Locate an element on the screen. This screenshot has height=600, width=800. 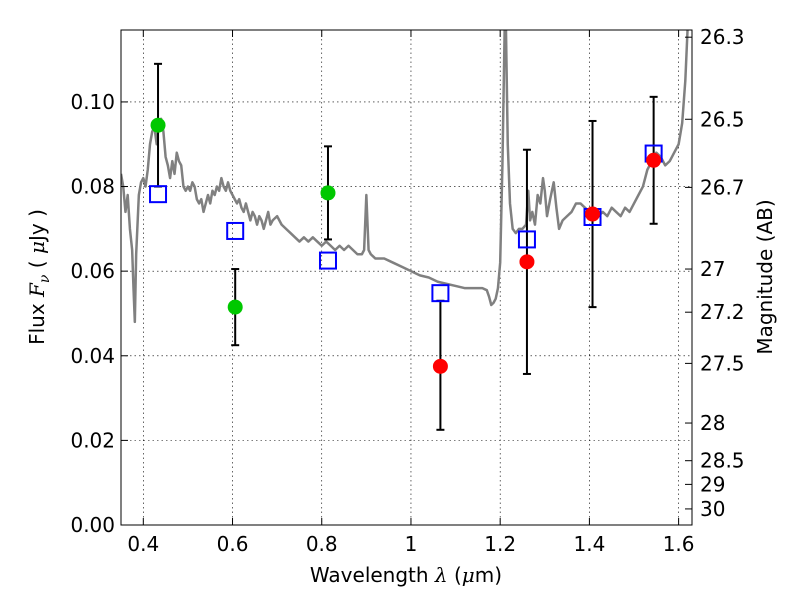
x-tick-label: 1.2 is located at coordinates (500, 544).